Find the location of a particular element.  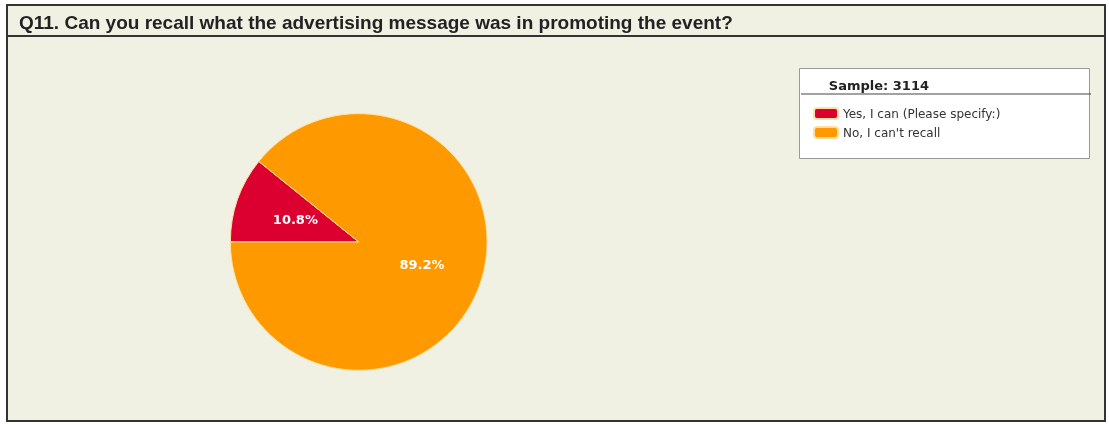

data-label: 10.8% is located at coordinates (295, 220).